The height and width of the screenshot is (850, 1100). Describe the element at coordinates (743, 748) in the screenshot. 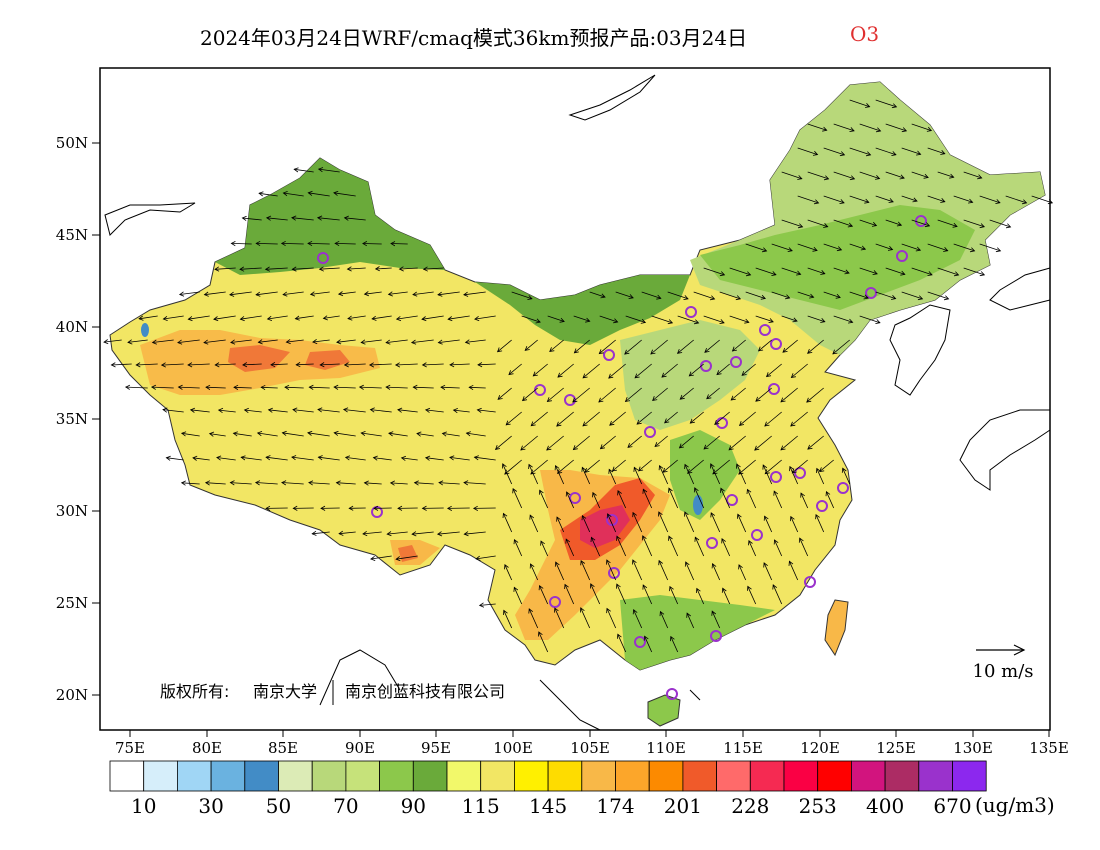

I see `lon-label: 115E` at that location.